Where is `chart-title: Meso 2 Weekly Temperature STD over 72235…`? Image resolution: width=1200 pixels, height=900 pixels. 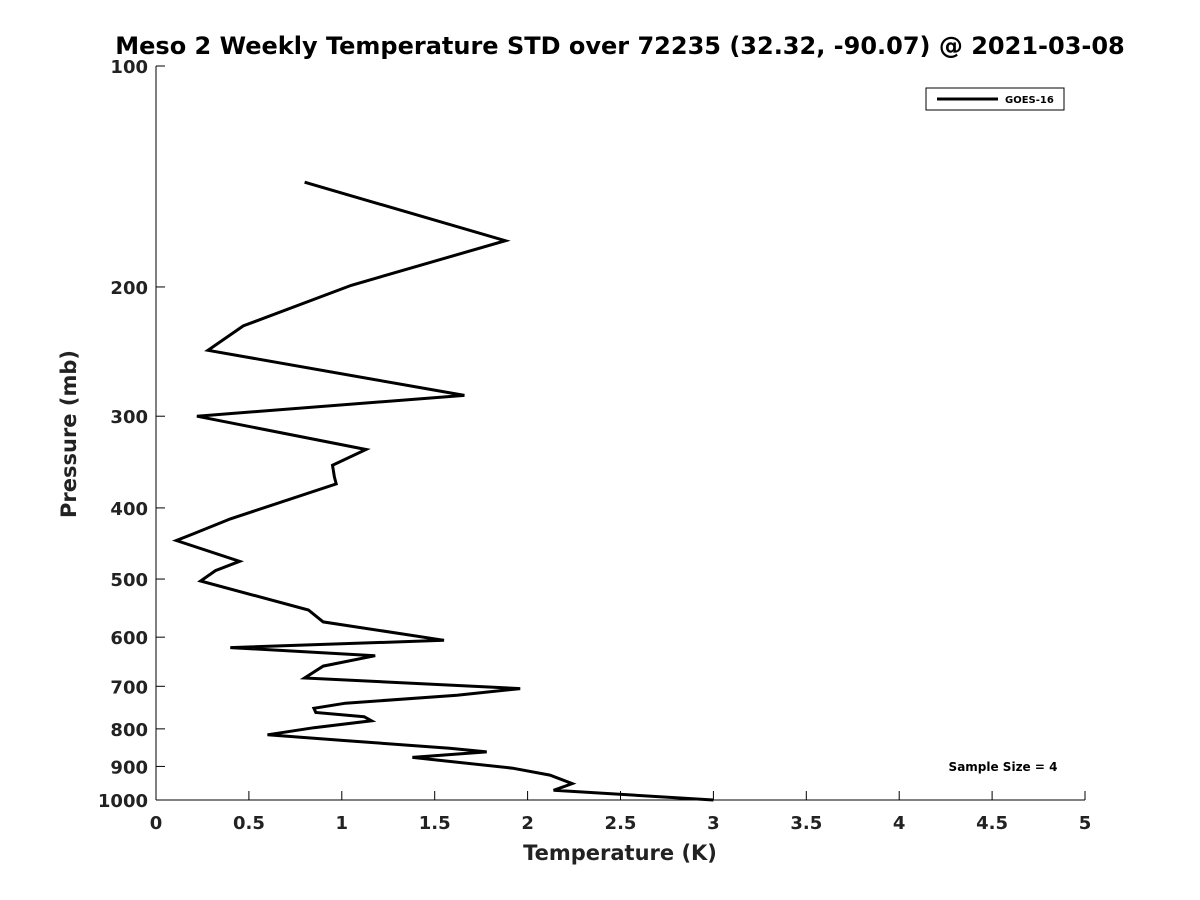
chart-title: Meso 2 Weekly Temperature STD over 72235… is located at coordinates (620, 46).